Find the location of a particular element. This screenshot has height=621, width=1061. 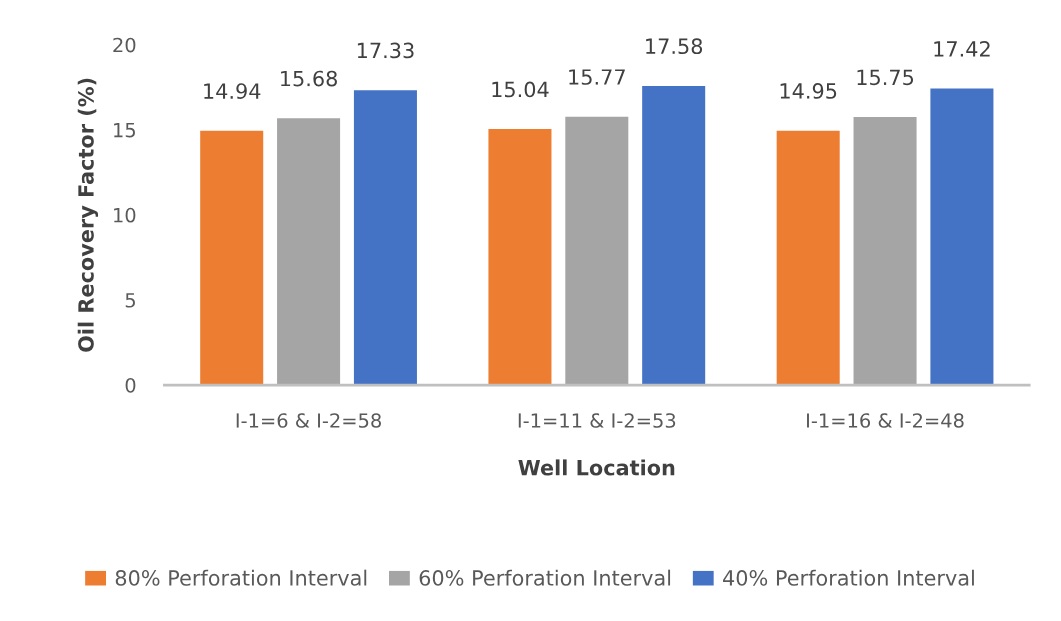

data-label: 15.04 is located at coordinates (520, 89).